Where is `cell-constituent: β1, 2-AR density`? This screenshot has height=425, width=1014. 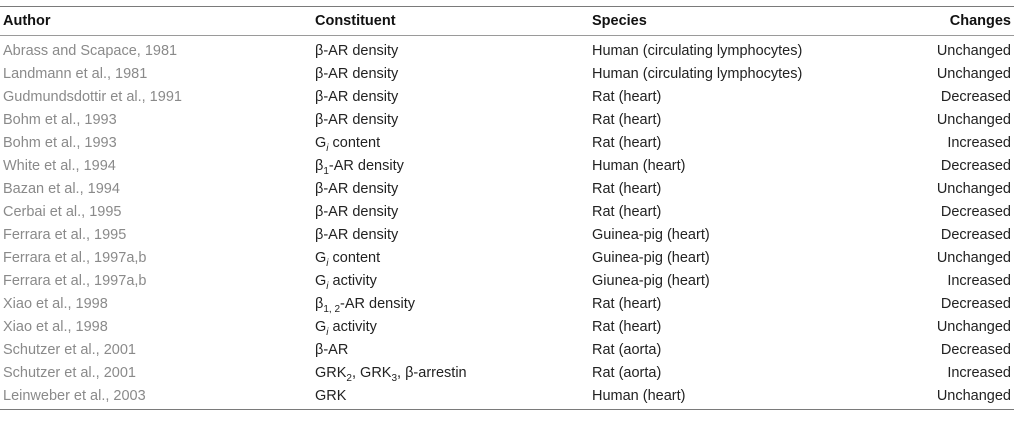
cell-constituent: β1, 2-AR density is located at coordinates (453, 305).